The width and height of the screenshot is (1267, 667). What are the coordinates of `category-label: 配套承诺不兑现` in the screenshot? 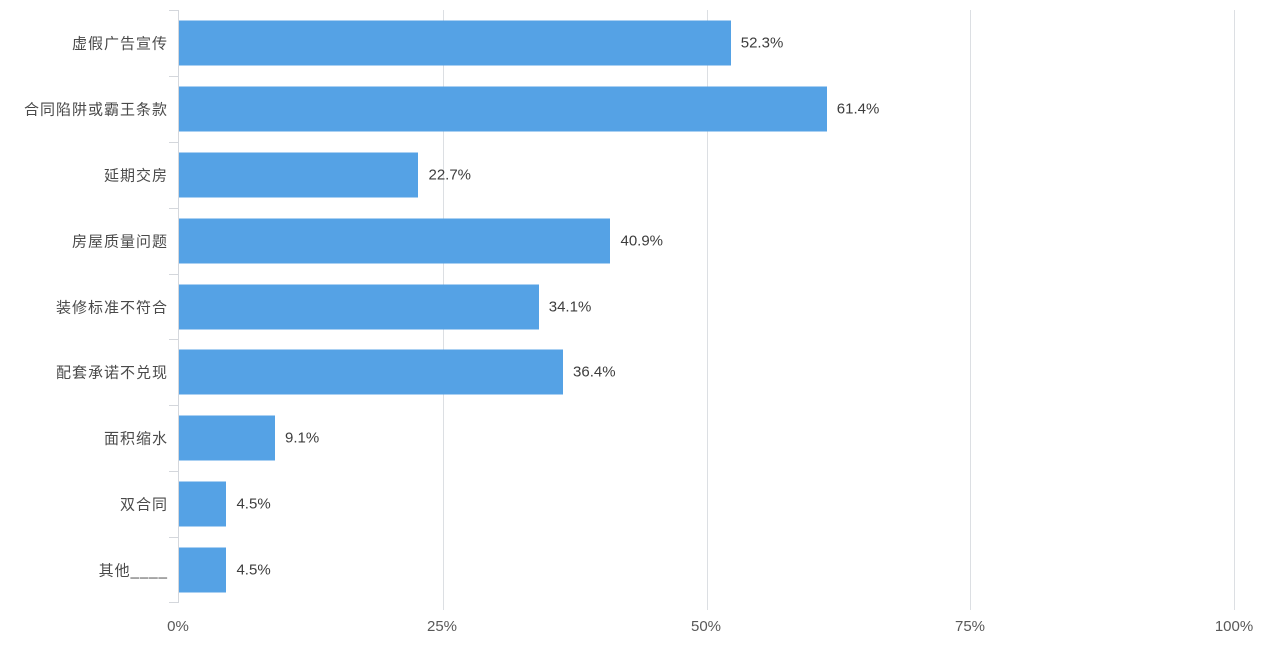 It's located at (111, 373).